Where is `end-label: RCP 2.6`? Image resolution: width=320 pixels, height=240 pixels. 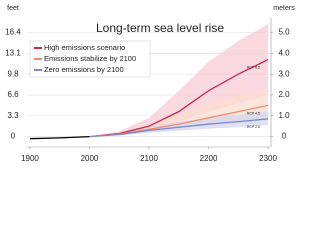 end-label: RCP 2.6 is located at coordinates (253, 127).